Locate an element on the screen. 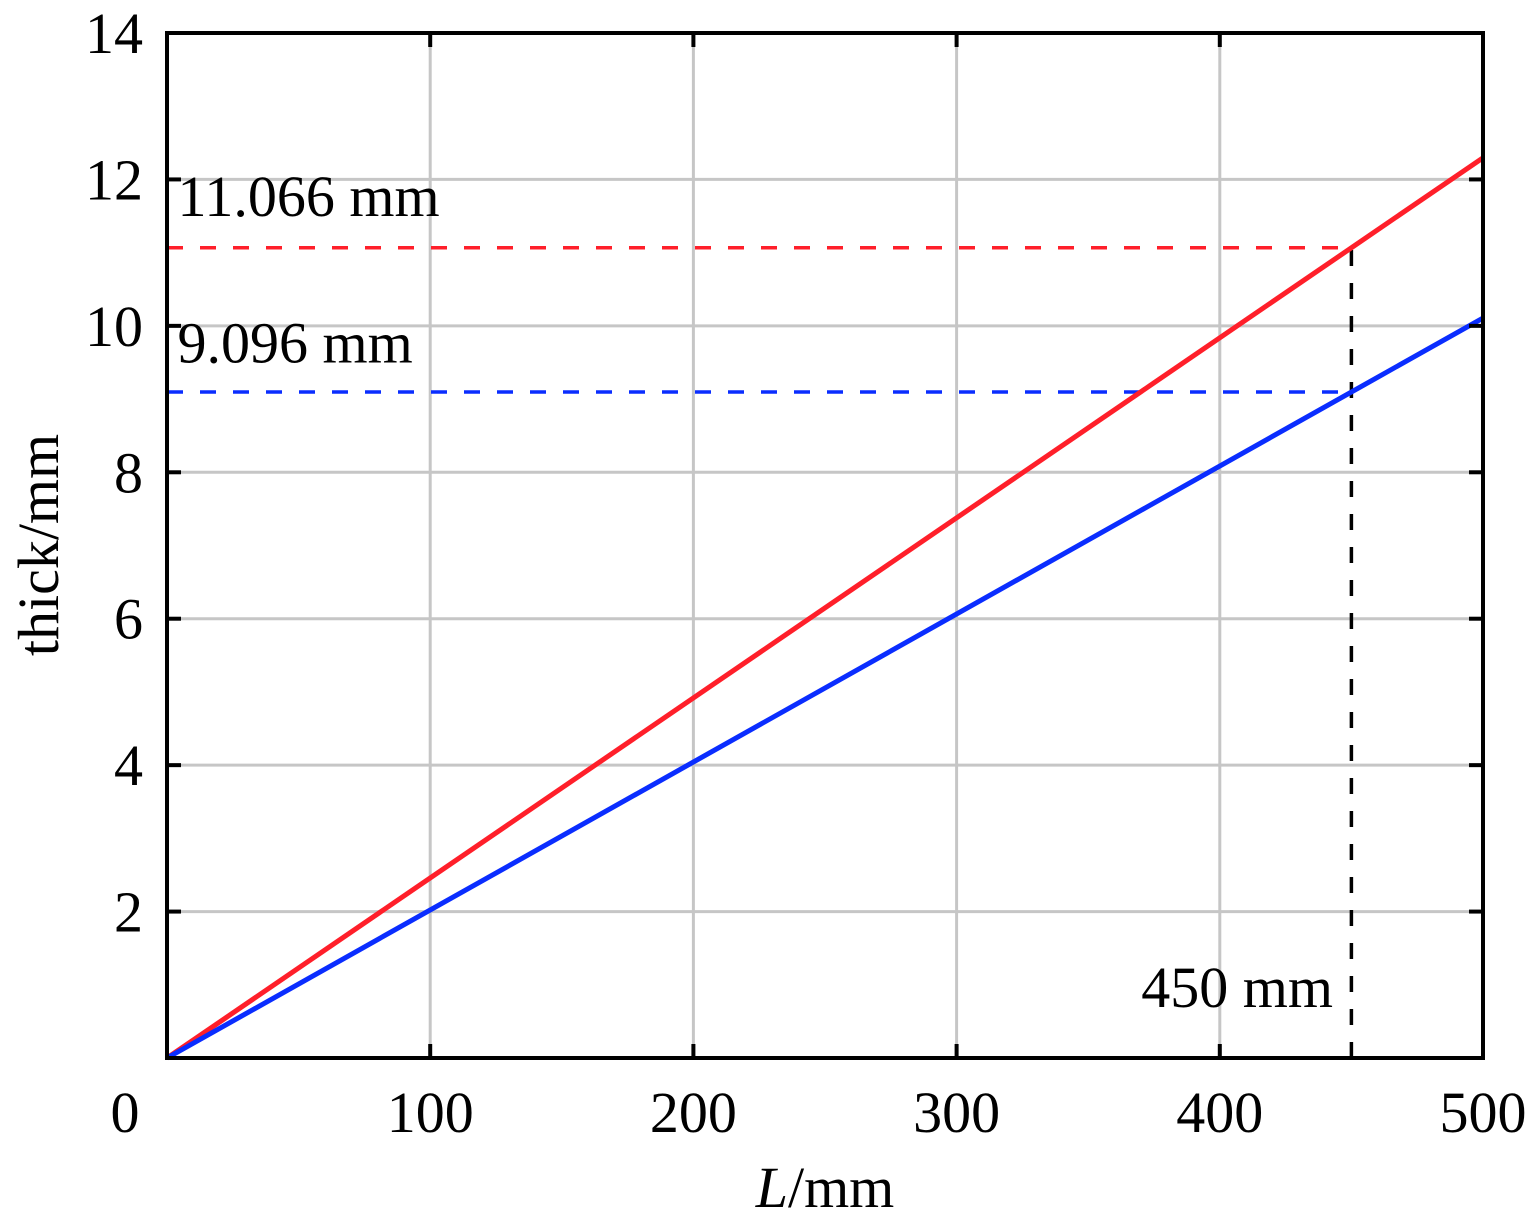 The height and width of the screenshot is (1227, 1535). y-tick-label: 12 is located at coordinates (114, 179).